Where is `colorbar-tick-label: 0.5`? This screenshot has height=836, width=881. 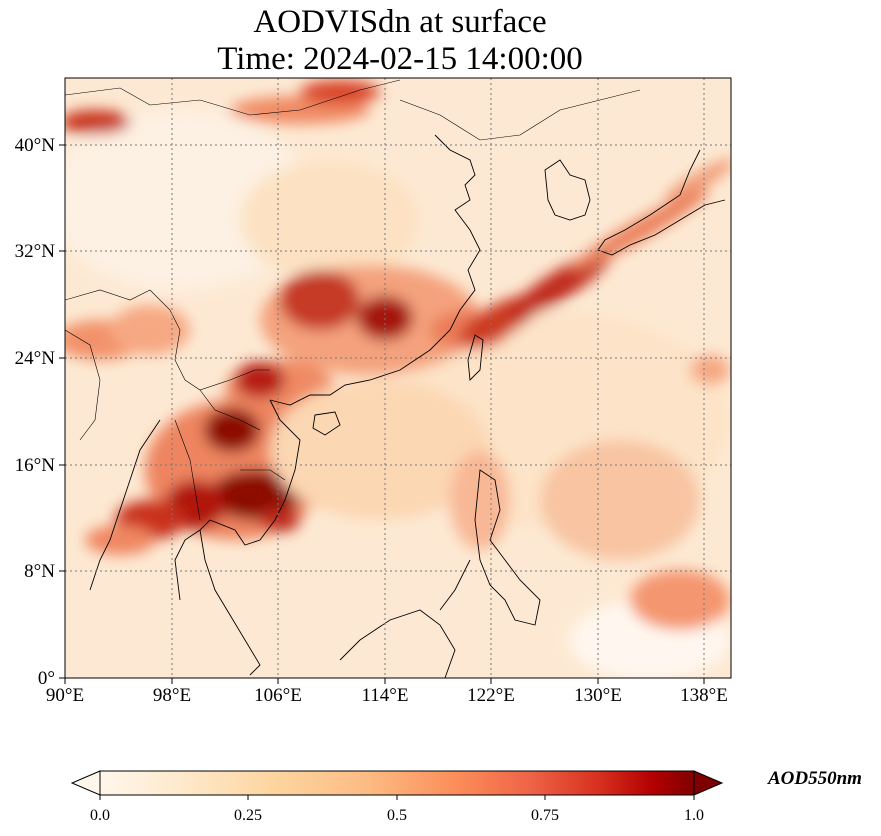
colorbar-tick-label: 0.5 is located at coordinates (397, 815).